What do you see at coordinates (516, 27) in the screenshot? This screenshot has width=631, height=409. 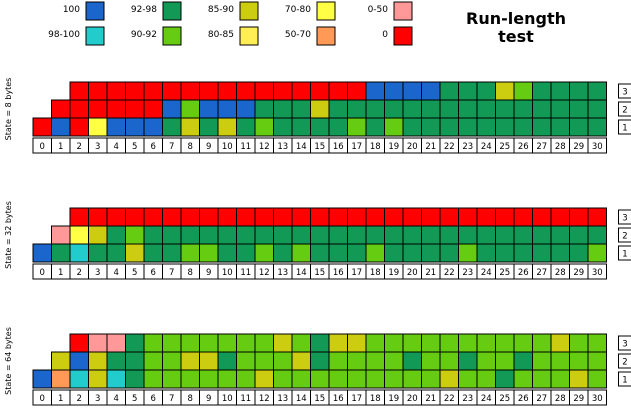 I see `chart-title: Run-length test` at bounding box center [516, 27].